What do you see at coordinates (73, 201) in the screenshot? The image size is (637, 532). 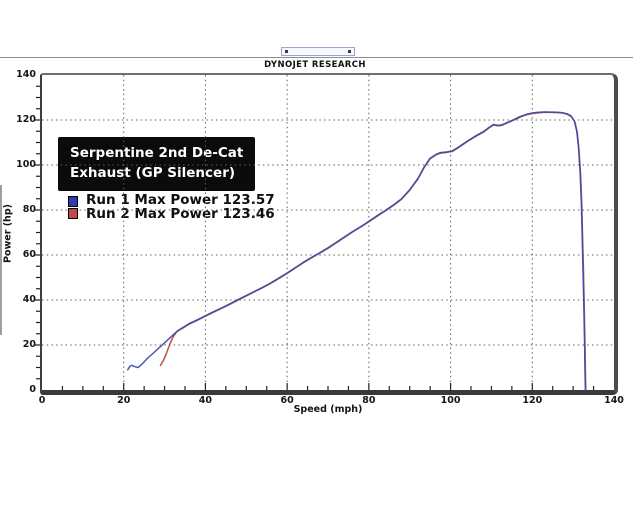 I see `legend-swatch-run1` at bounding box center [73, 201].